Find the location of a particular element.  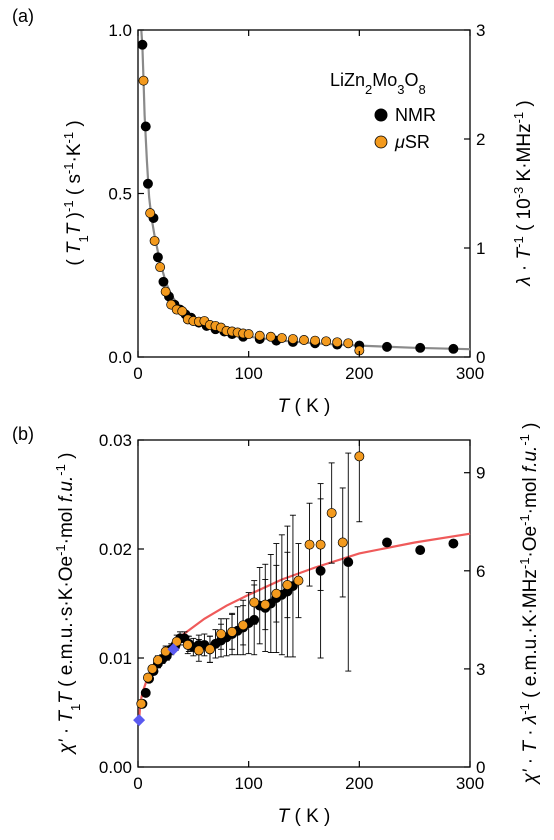

y-tick-label-left: 0.02 is located at coordinates (115, 549).